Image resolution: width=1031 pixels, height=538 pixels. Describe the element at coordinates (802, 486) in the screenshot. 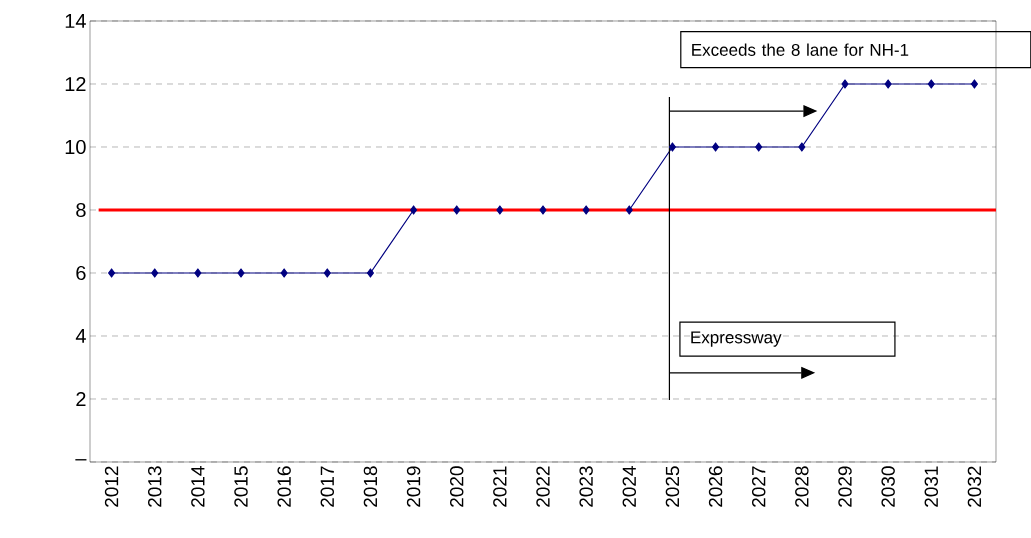

I see `x-tick-label: 2028` at that location.